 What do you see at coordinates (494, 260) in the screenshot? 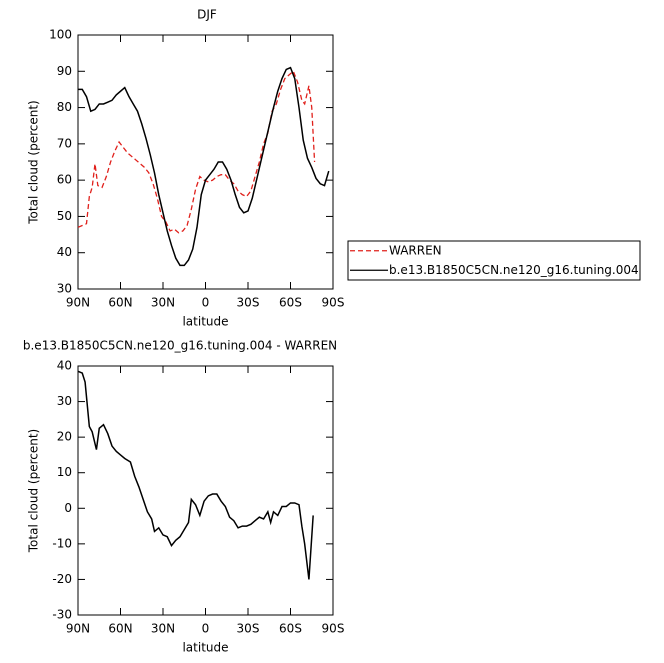
I see `legend-box` at bounding box center [494, 260].